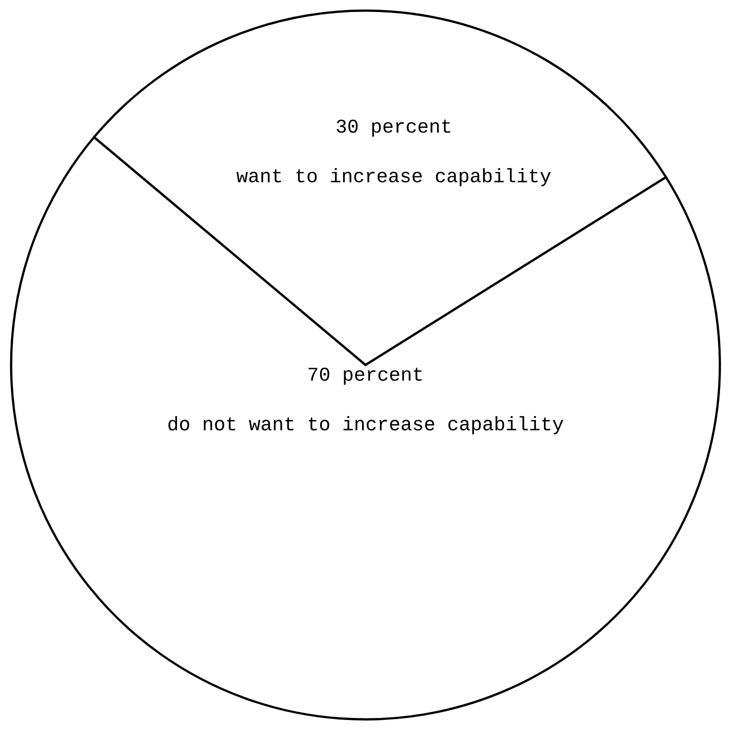 This screenshot has height=730, width=731. I want to click on data-label: 70 percent, so click(365, 376).